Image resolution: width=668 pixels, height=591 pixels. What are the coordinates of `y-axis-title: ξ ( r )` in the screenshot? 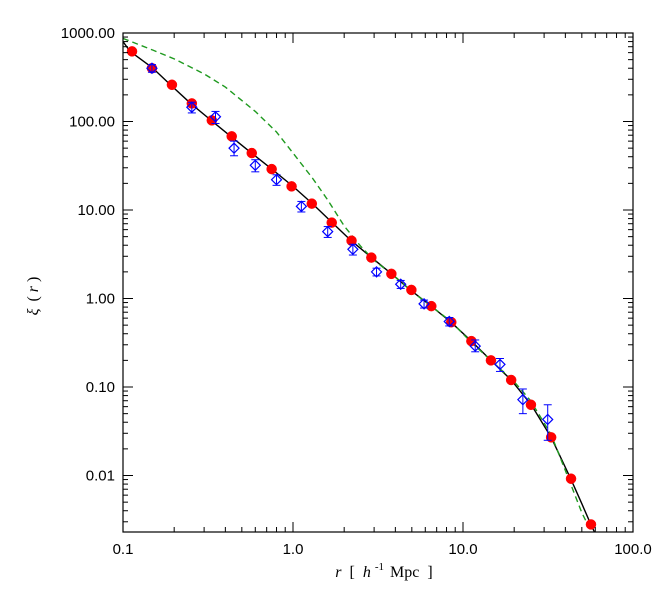 It's located at (33, 296).